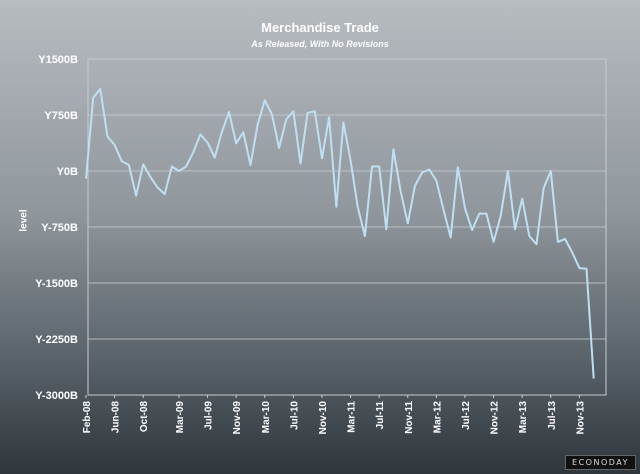 The width and height of the screenshot is (640, 474). I want to click on y-tick-label: Y1500B, so click(58, 60).